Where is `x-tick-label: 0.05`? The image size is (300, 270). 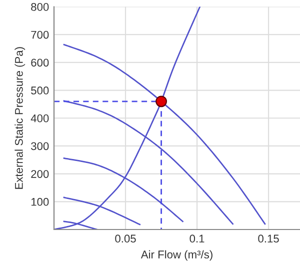
x-tick-label: 0.05 is located at coordinates (125, 238).